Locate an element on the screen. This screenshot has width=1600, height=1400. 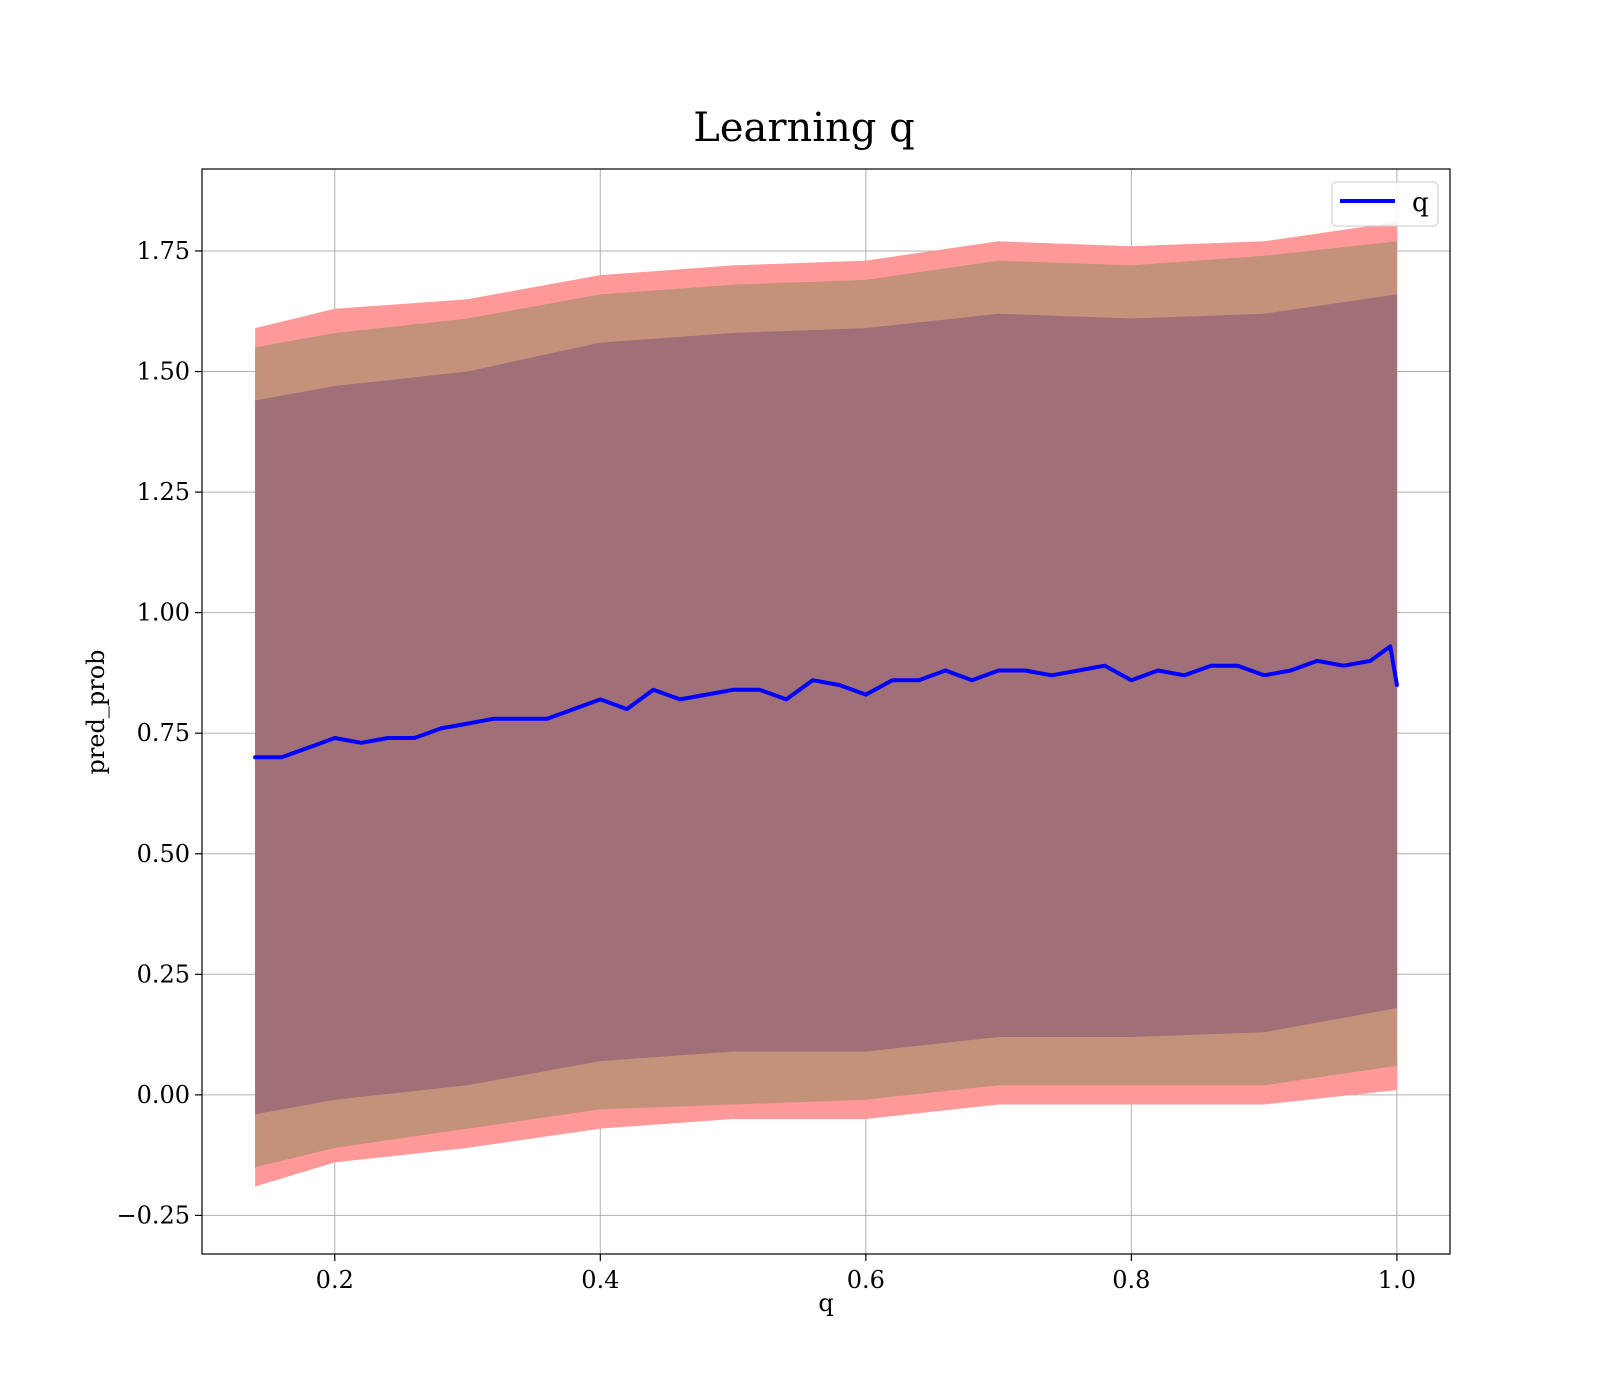
x-tick-label: 0.8 is located at coordinates (1131, 1280).